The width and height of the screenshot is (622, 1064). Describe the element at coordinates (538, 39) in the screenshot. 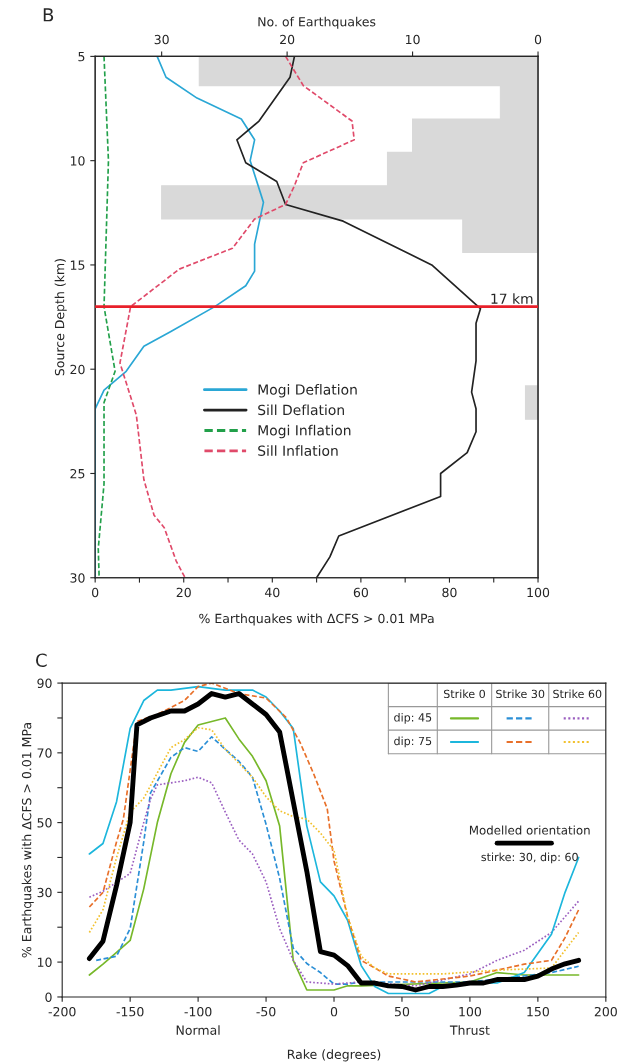

I see `x2-tick-label: 0` at that location.